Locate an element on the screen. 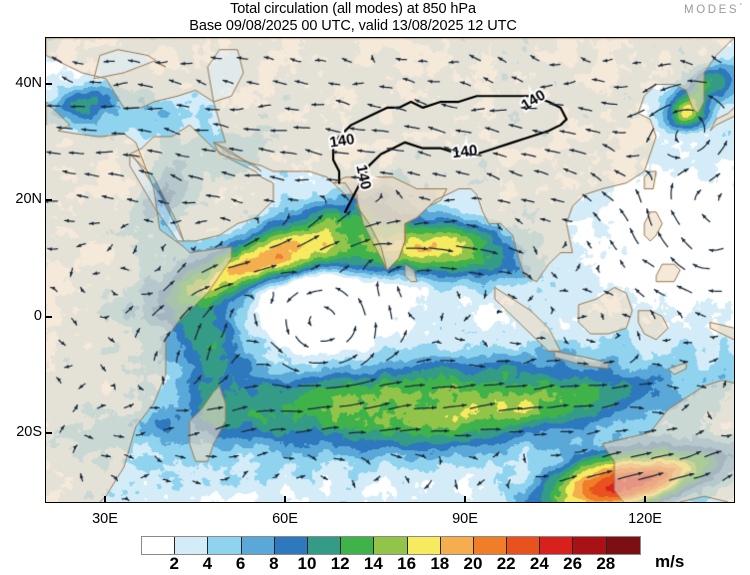 The height and width of the screenshot is (575, 750). colorbar: 2 4 6 8 10 12 14 16 18 20 22 24 26 28 is located at coordinates (391, 554).